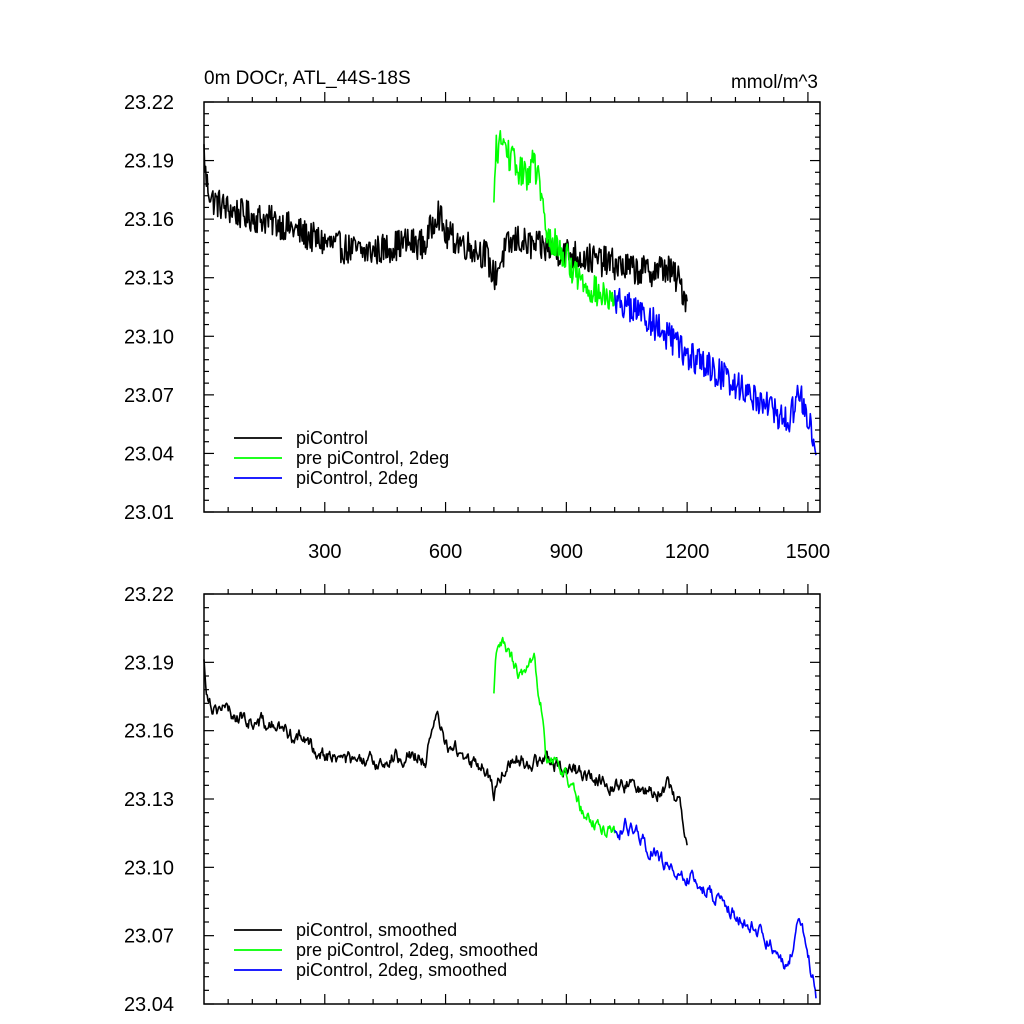 The image size is (1024, 1024). Describe the element at coordinates (401, 970) in the screenshot. I see `legend-label: piControl, 2deg, smoothed` at that location.